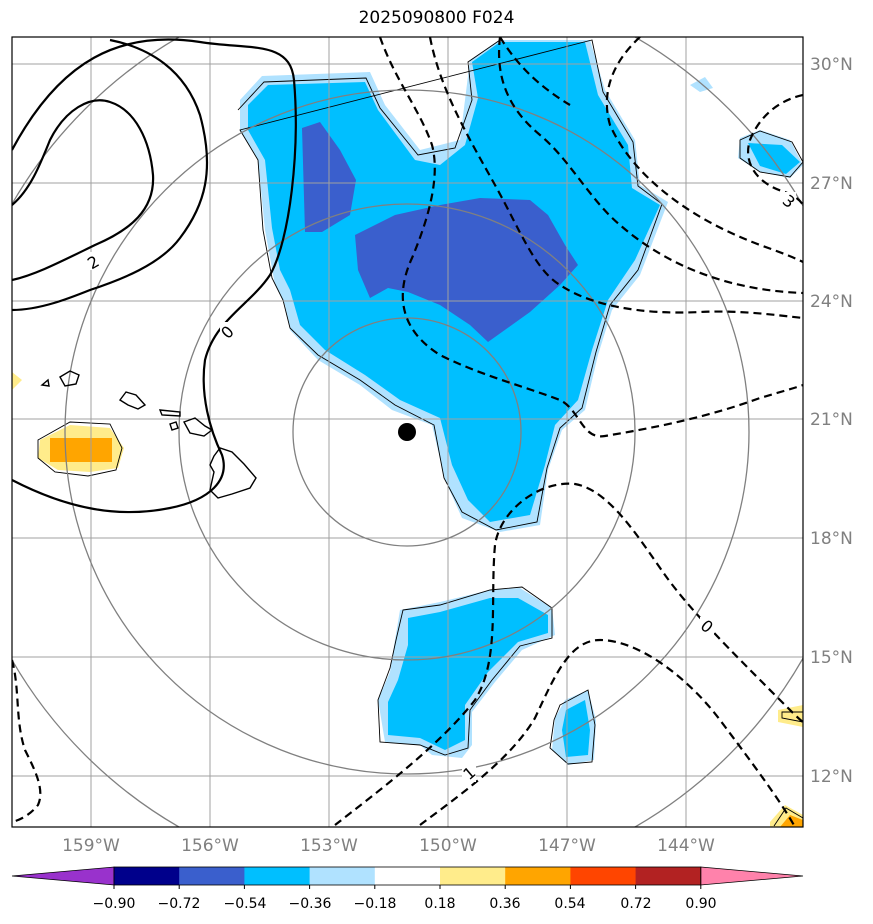  I want to click on longitude-label: 147°W, so click(567, 846).